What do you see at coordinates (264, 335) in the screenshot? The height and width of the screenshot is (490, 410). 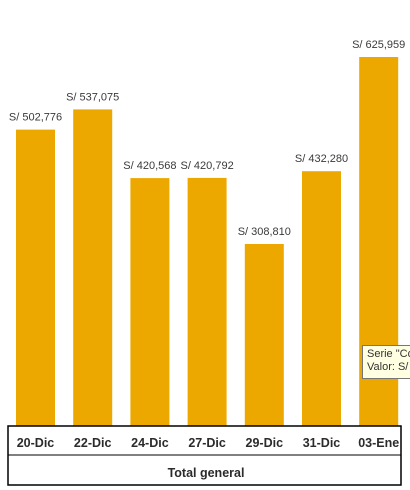 I see `bar-29-Dic` at bounding box center [264, 335].